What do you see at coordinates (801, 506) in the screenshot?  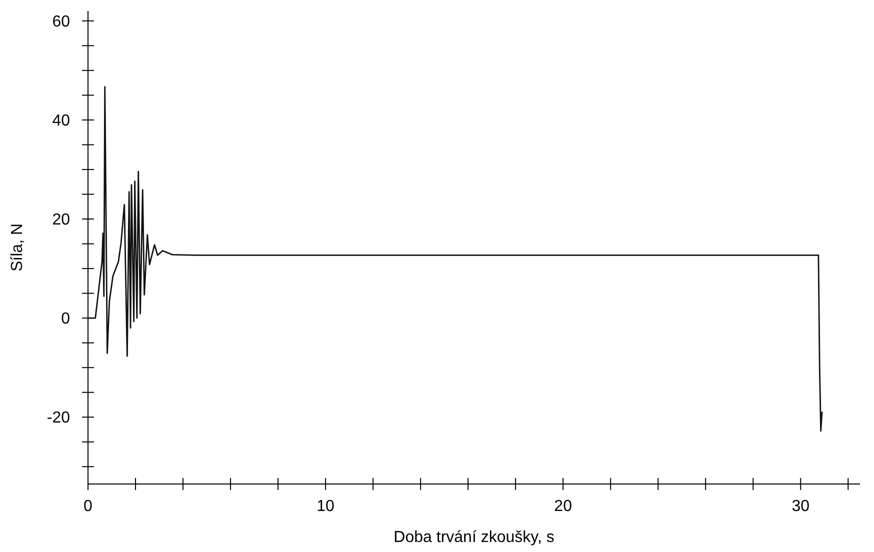 I see `x-tick-label: 30` at bounding box center [801, 506].